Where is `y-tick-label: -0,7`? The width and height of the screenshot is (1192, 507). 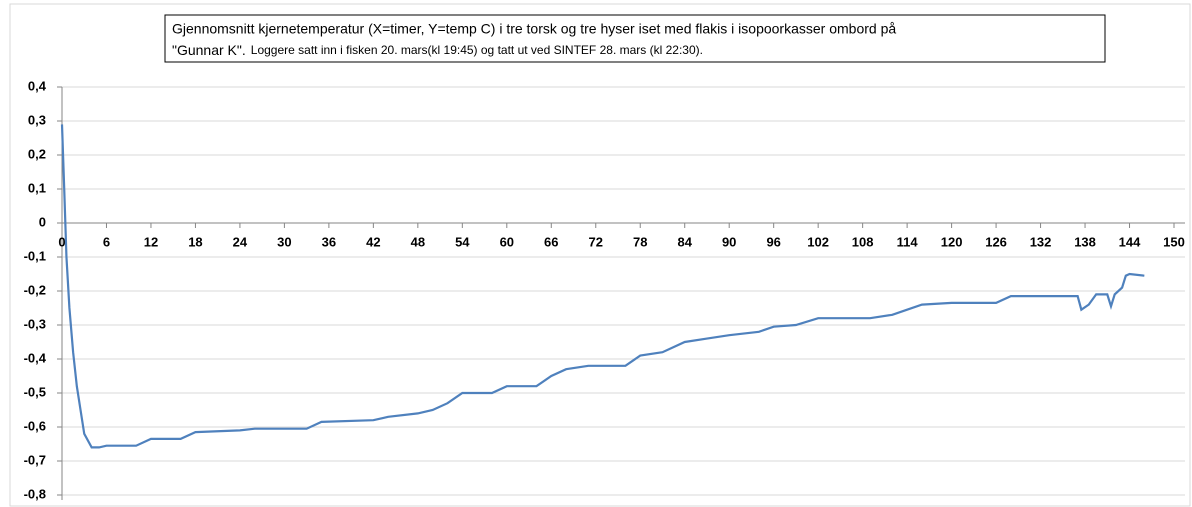
y-tick-label: -0,7 is located at coordinates (35, 459).